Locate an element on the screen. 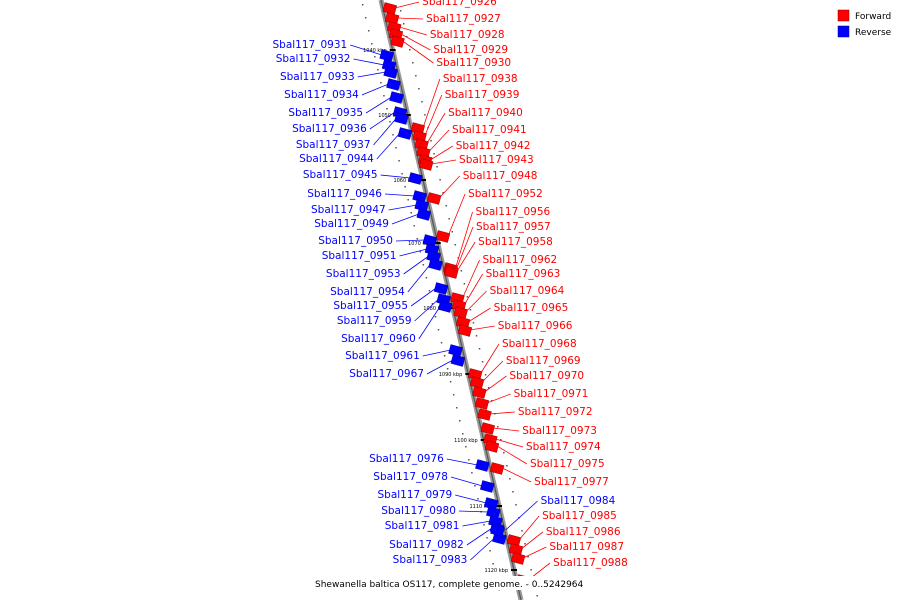  reverse-gene-label: Sbal117_0961 is located at coordinates (382, 356).